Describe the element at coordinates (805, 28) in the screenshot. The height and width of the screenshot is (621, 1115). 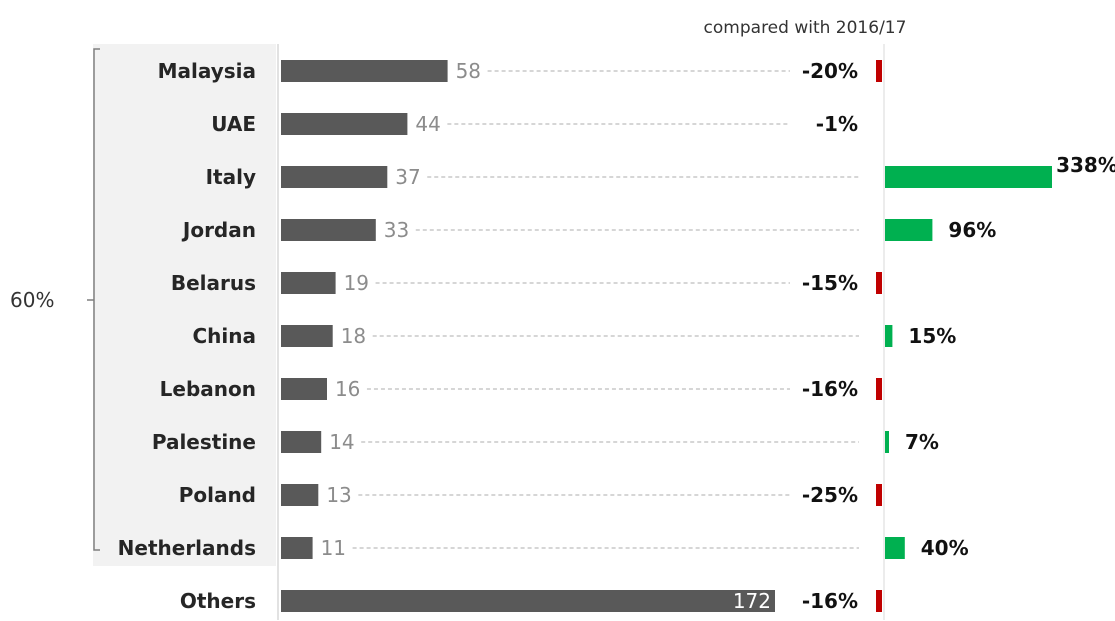
I see `change-header: compared with 2016/17` at that location.